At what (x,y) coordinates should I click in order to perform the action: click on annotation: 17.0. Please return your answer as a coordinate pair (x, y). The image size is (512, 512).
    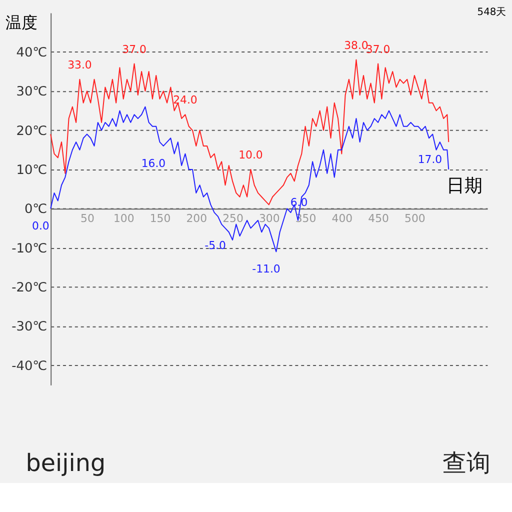
    Looking at the image, I should click on (430, 159).